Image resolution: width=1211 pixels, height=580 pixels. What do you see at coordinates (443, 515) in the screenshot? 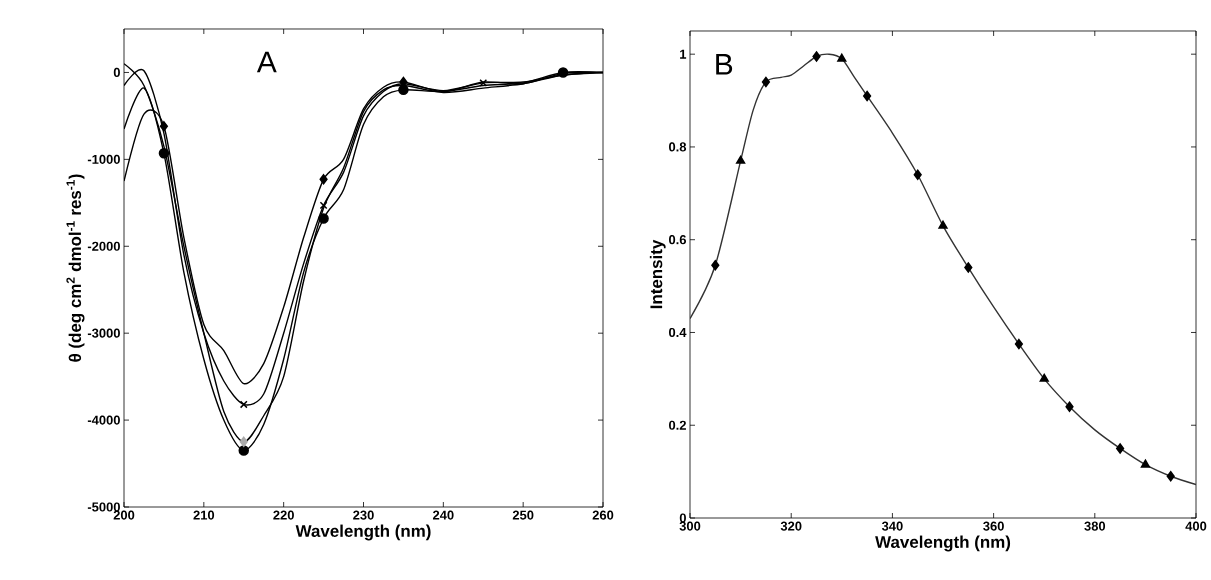
I see `x-tick-label: 240` at bounding box center [443, 515].